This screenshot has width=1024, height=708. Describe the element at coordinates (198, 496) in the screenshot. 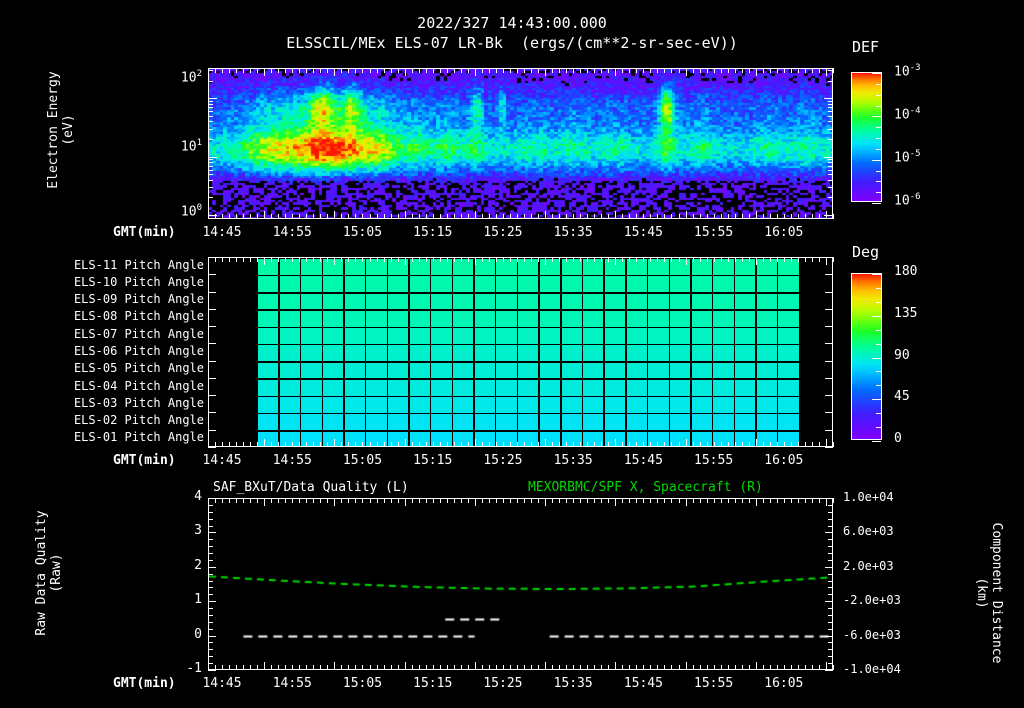

I see `panel3-ytick-label-left: 4` at that location.